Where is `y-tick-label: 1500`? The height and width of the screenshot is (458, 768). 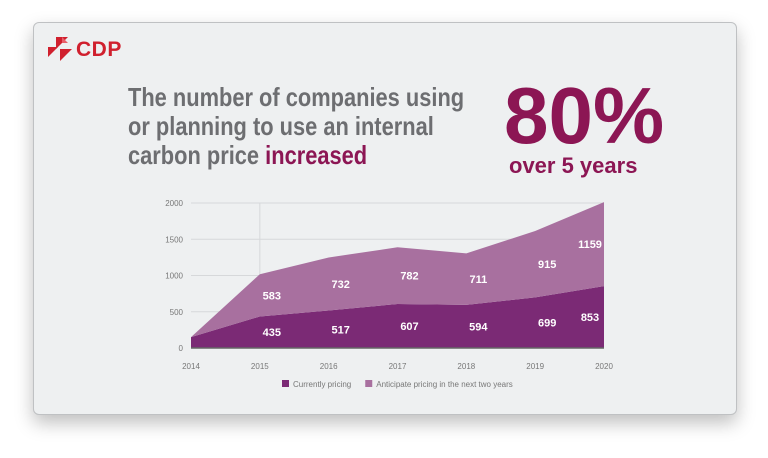 y-tick-label: 1500 is located at coordinates (174, 239).